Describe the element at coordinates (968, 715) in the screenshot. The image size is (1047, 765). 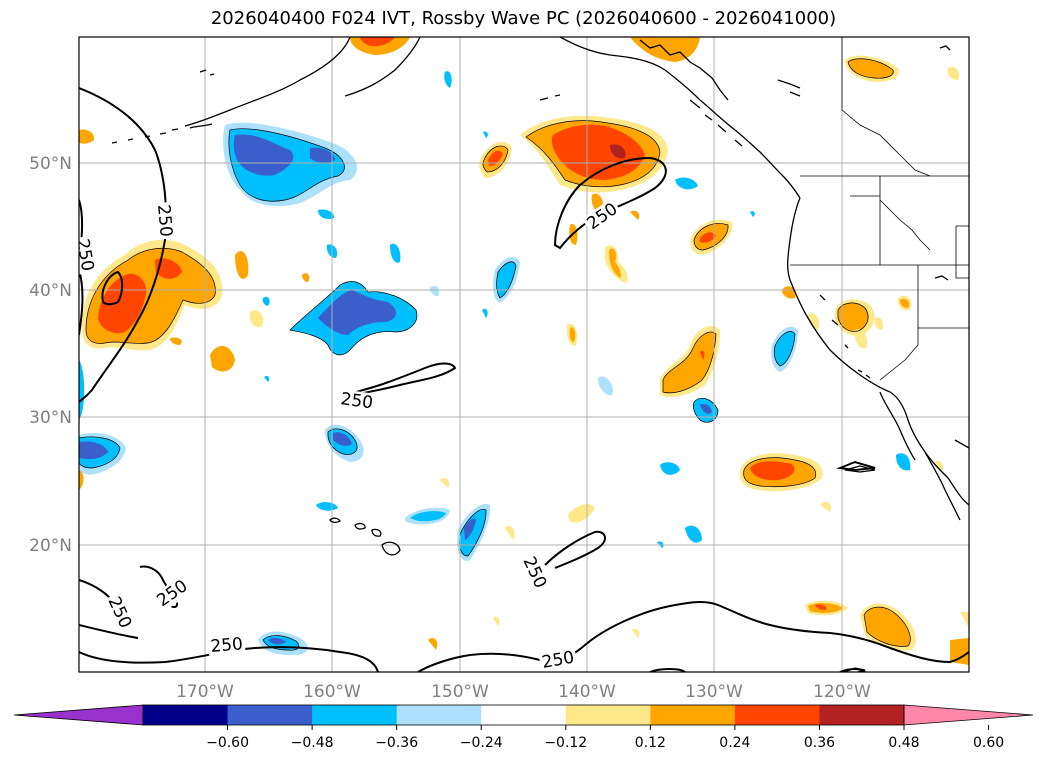
I see `colorbar-extend-max` at that location.